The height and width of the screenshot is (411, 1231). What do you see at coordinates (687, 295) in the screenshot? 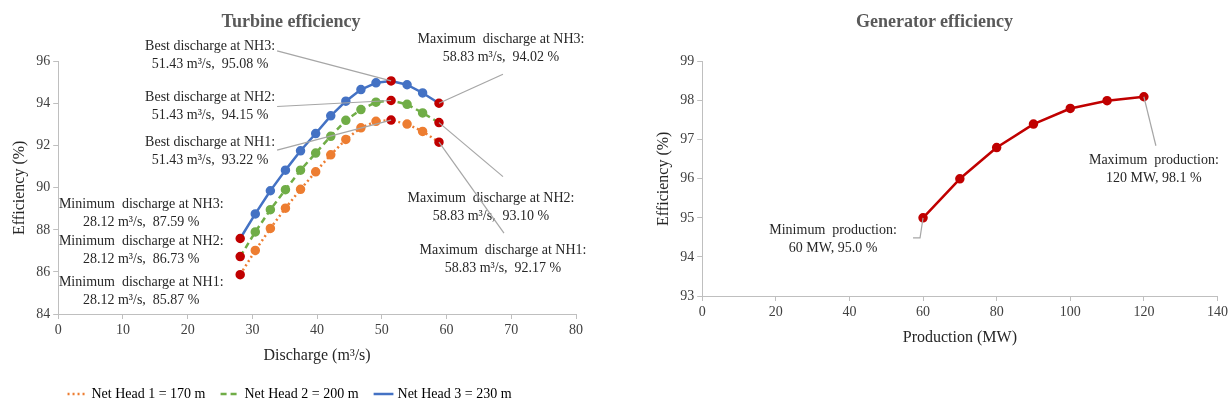
I see `y-tick-label: 93` at bounding box center [687, 295].